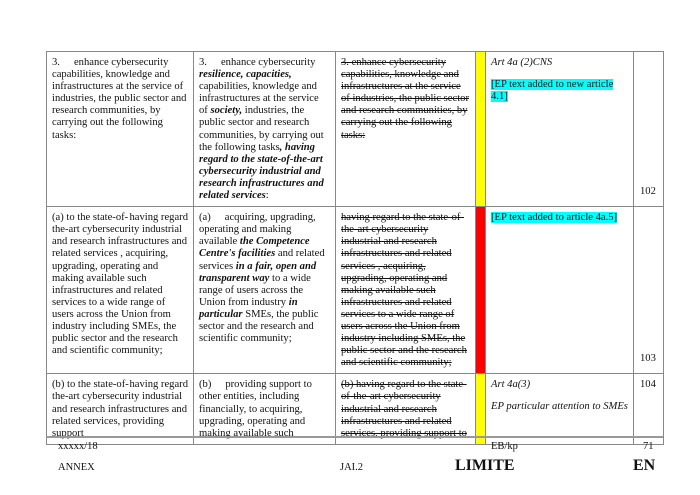 This screenshot has width=700, height=495. Describe the element at coordinates (648, 290) in the screenshot. I see `row-number-cell: 103` at that location.